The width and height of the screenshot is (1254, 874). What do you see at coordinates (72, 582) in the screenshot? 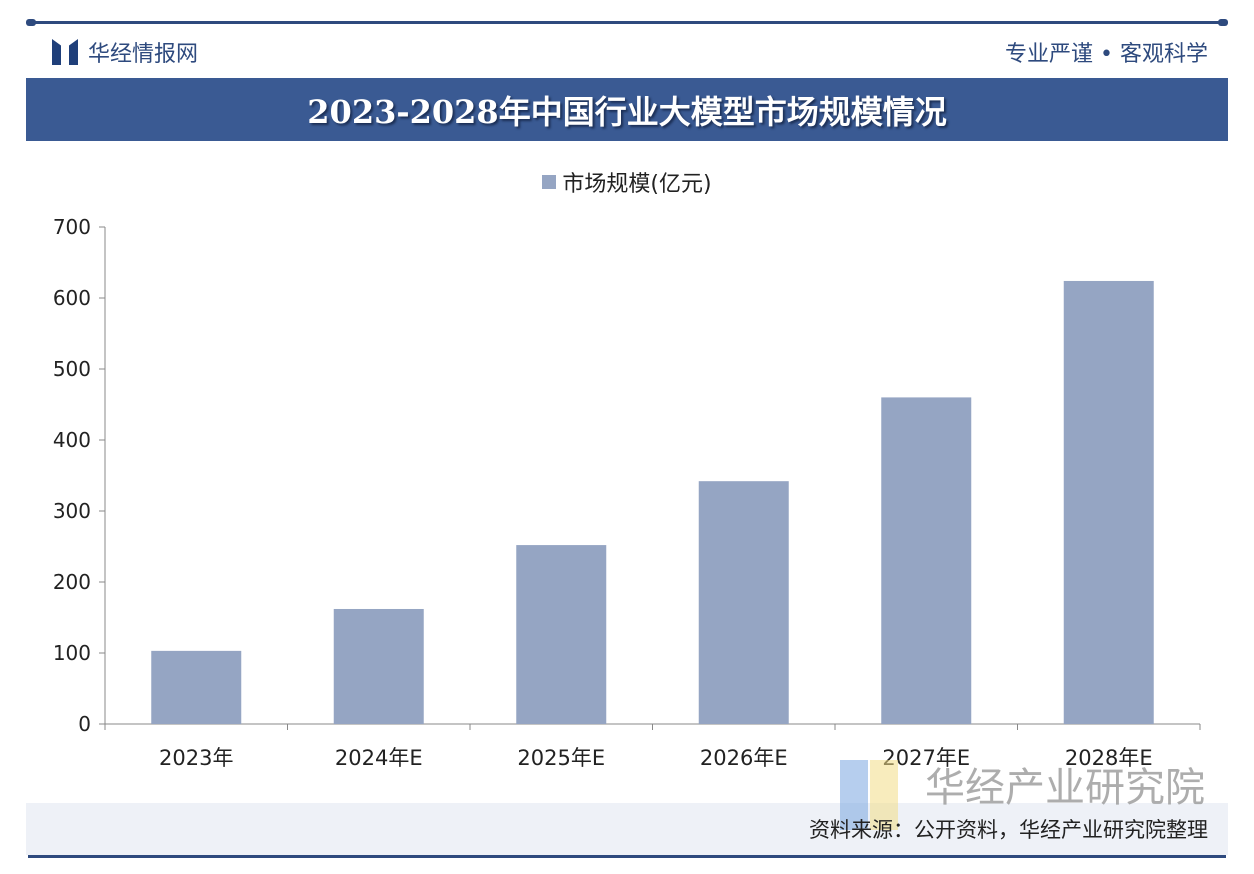
I see `y-tick-label: 200` at bounding box center [72, 582].